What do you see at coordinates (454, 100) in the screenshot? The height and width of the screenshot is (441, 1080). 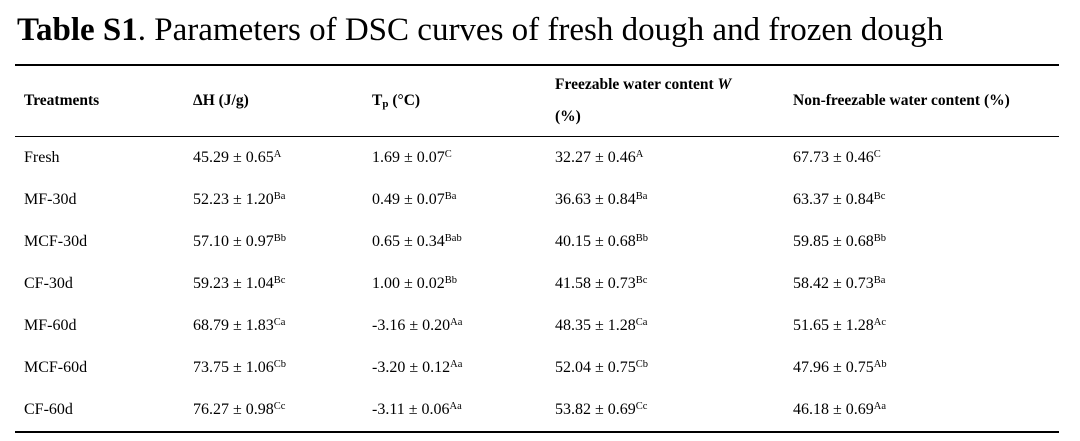 I see `header-tp: Tp (°C)` at bounding box center [454, 100].